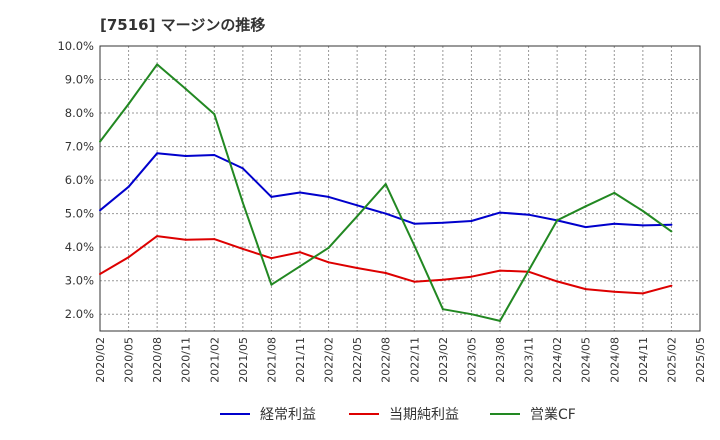 The image size is (720, 440). Describe the element at coordinates (186, 360) in the screenshot. I see `x-tick-label: 2020/11` at that location.